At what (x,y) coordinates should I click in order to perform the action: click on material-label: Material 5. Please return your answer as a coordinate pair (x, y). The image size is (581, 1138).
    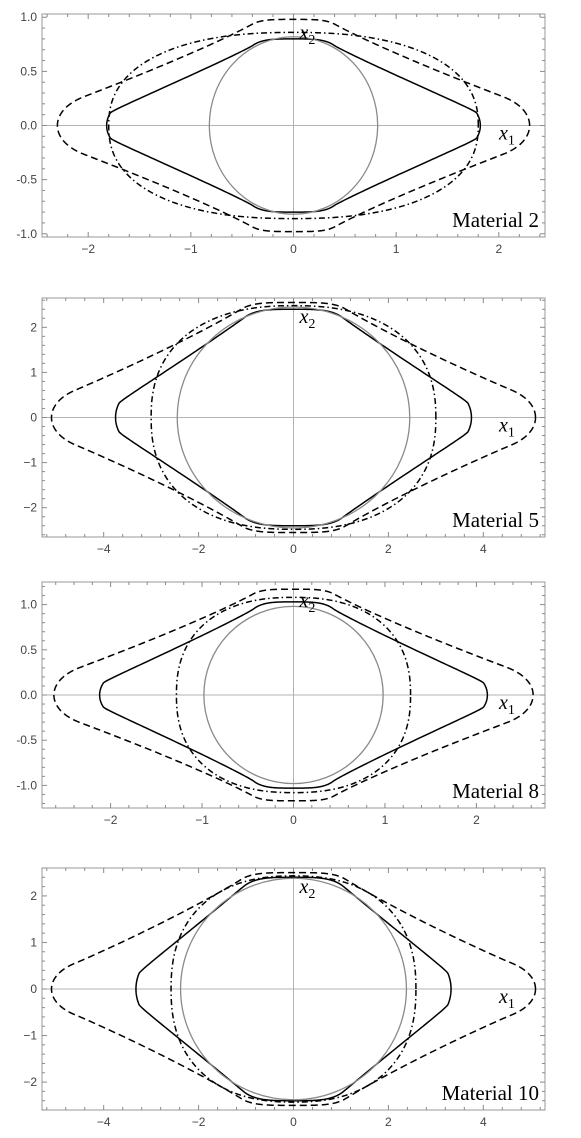
    Looking at the image, I should click on (495, 520).